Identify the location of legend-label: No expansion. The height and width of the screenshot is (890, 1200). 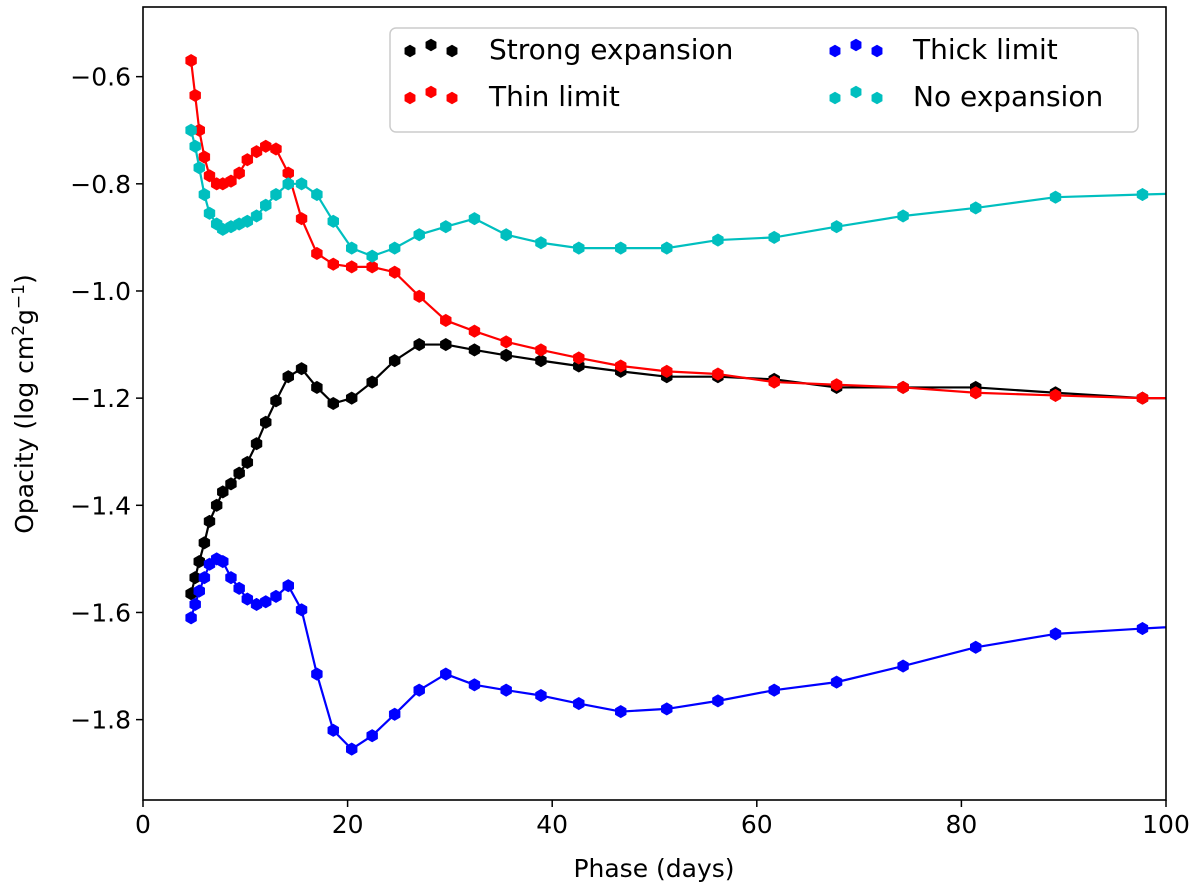
(1008, 96).